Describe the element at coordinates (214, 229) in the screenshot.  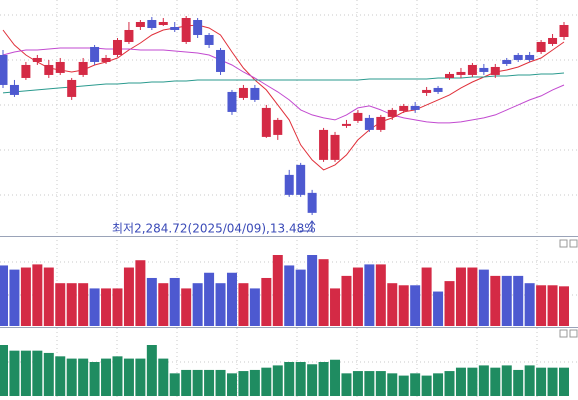
I see `low-annotation: 최저2,284.72(2025/04/09),13.48%` at that location.